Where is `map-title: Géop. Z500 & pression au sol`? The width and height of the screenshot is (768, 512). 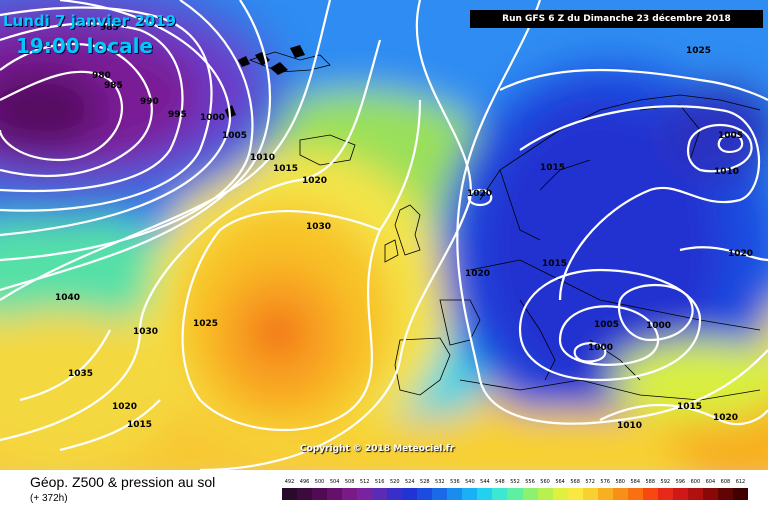 map-title: Géop. Z500 & pression au sol is located at coordinates (123, 482).